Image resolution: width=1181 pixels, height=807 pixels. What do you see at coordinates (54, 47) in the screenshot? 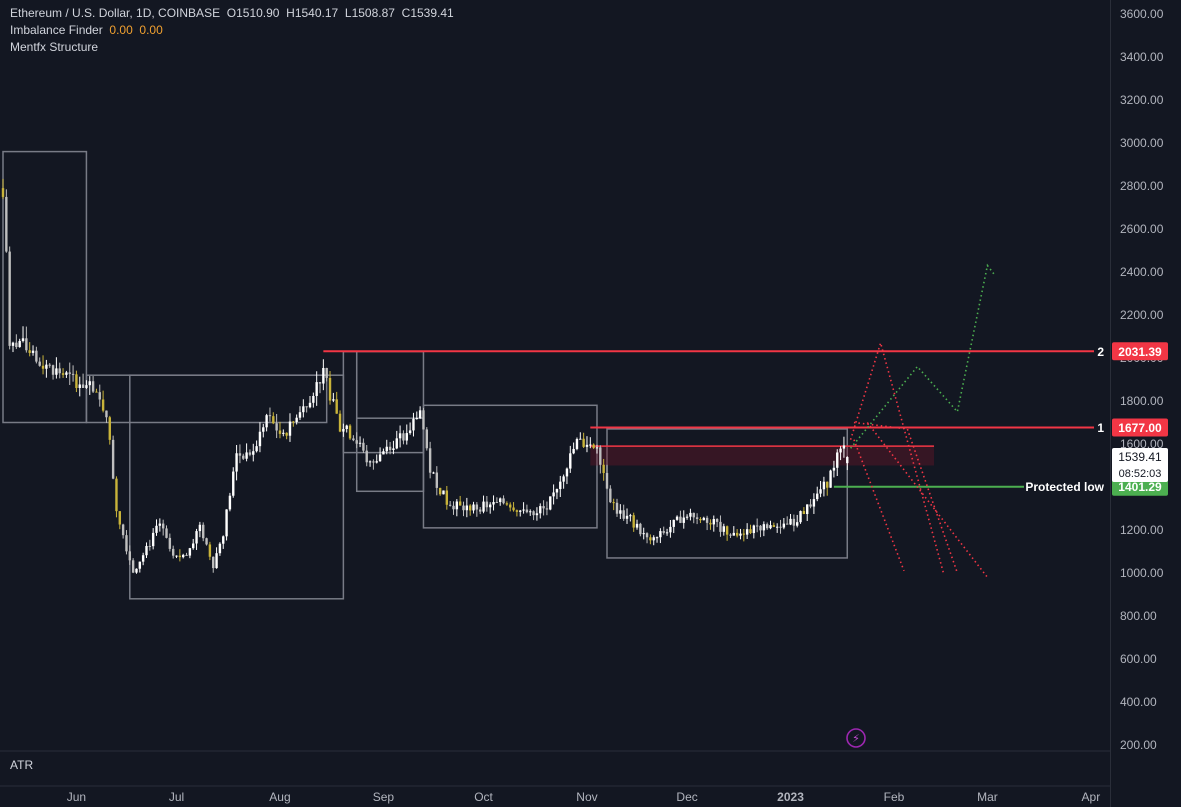
I see `indicator-name: Mentfx Structure` at bounding box center [54, 47].